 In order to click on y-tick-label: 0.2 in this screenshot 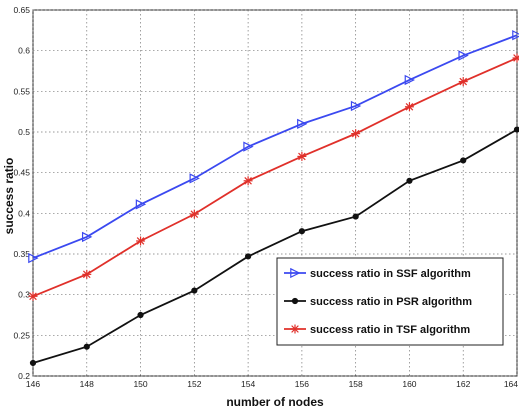, I will do `click(24, 376)`.